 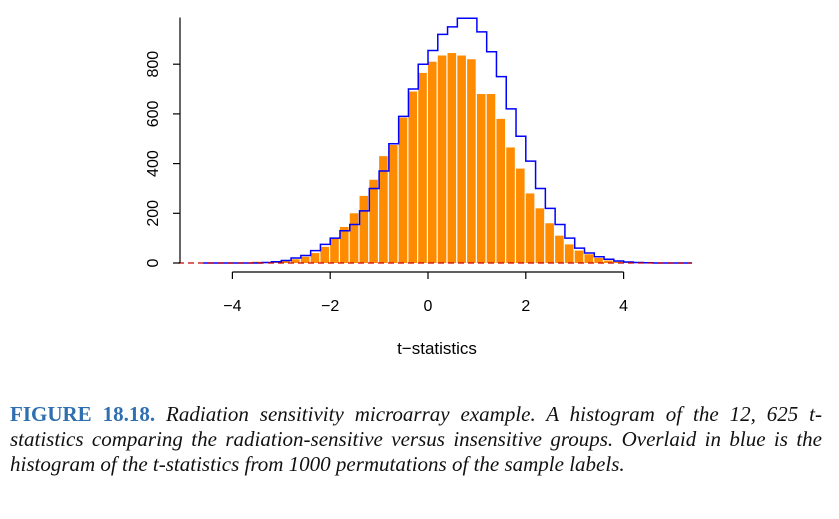 What do you see at coordinates (428, 306) in the screenshot?
I see `x-tick-label: 0` at bounding box center [428, 306].